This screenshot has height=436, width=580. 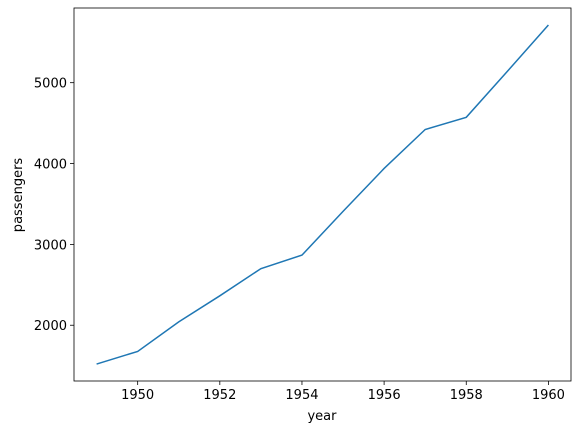 What do you see at coordinates (50, 165) in the screenshot?
I see `y-tick-label: 4000` at bounding box center [50, 165].